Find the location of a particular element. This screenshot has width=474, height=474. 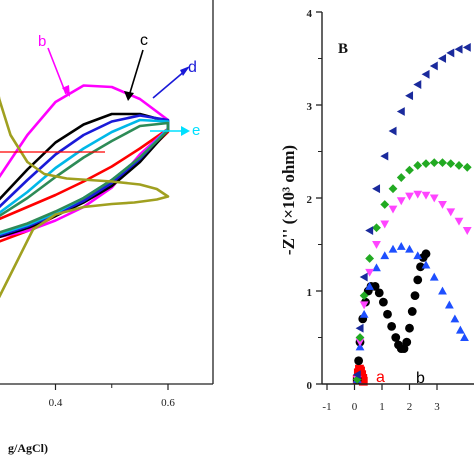

series-label-a-b: a is located at coordinates (380, 377).